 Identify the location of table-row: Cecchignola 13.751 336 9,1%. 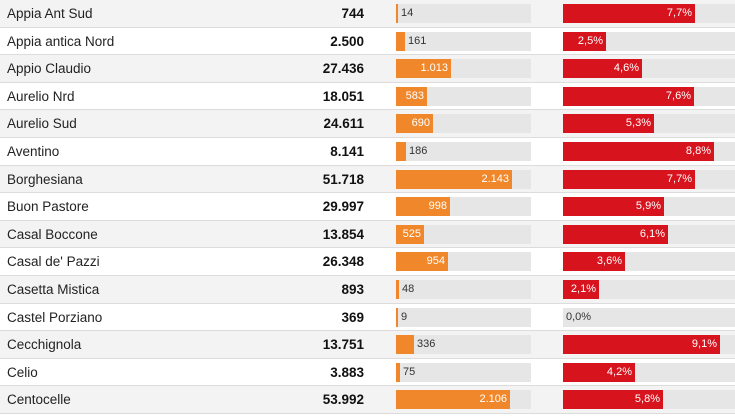
(367, 345).